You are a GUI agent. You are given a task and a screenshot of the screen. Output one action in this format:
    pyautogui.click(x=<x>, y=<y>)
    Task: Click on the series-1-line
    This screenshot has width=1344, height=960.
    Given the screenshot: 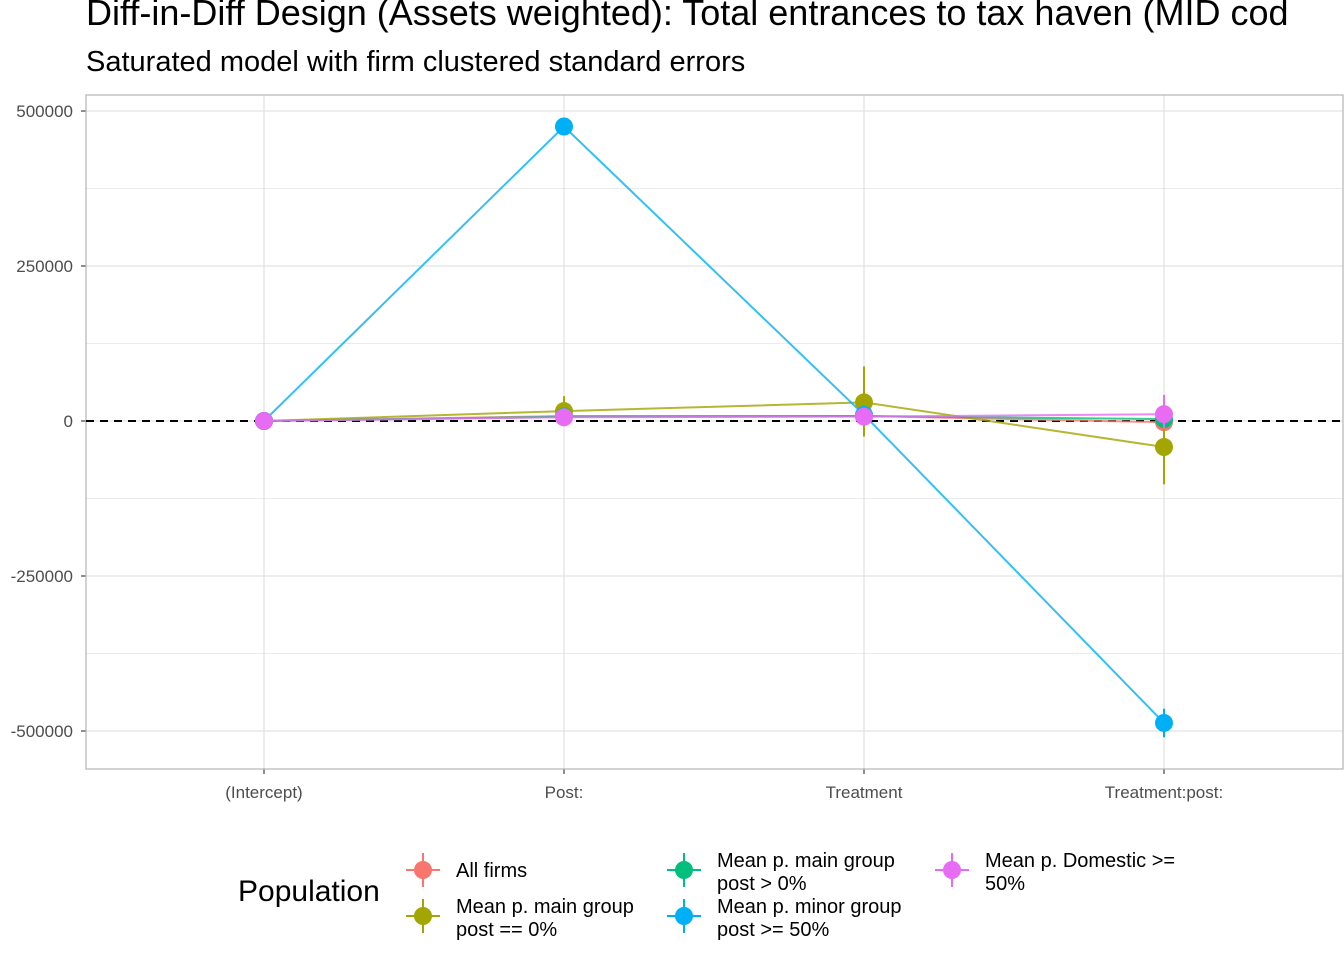 What is the action you would take?
    pyautogui.click(x=714, y=425)
    